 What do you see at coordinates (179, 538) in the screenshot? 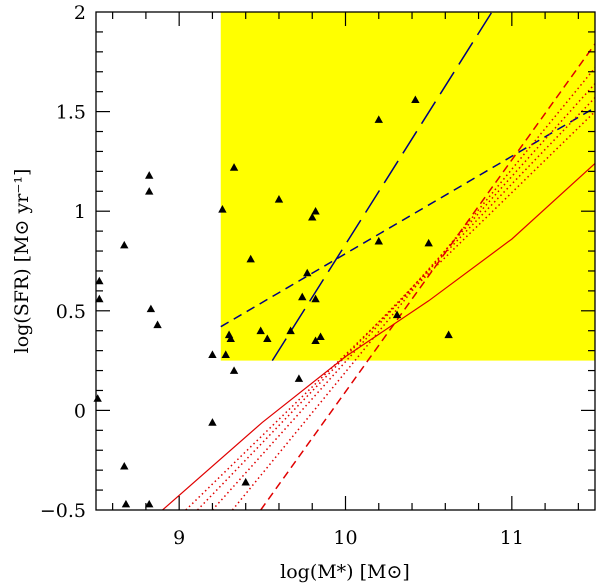
I see `x-tick-label: 9` at bounding box center [179, 538].